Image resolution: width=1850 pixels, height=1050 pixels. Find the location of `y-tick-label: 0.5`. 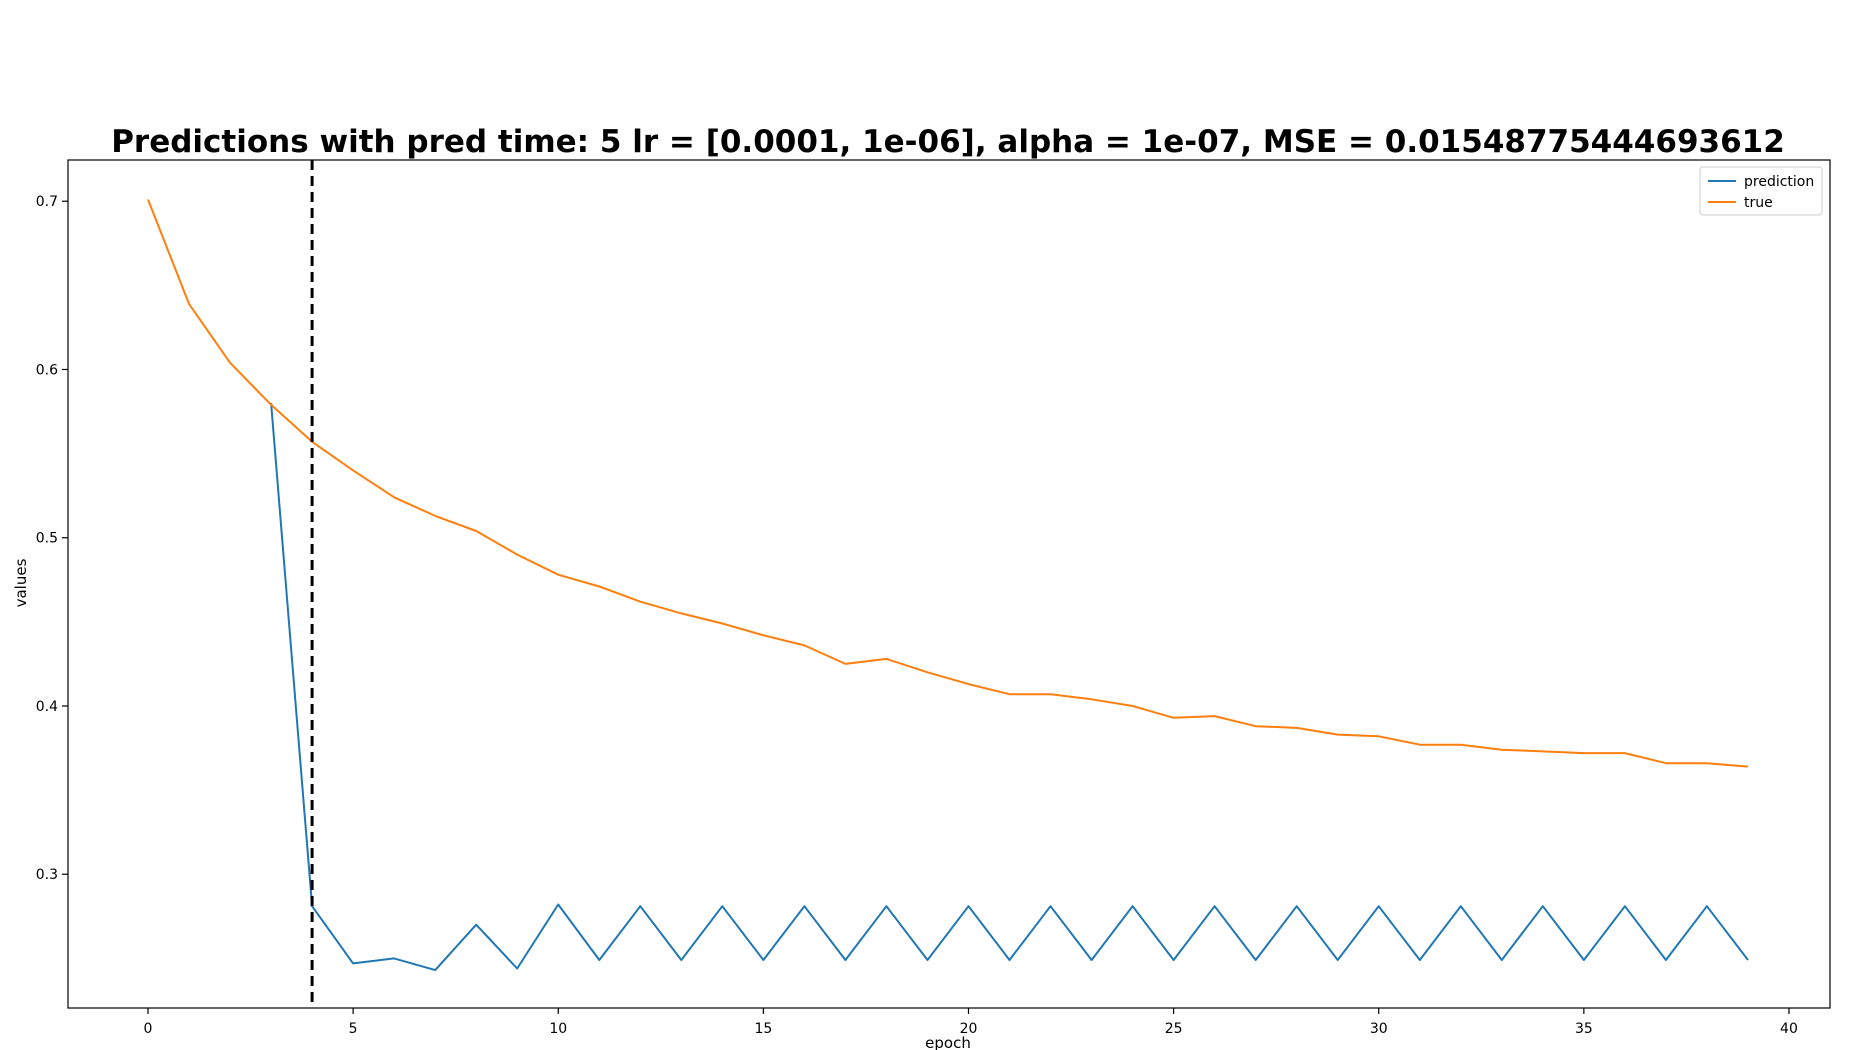

y-tick-label: 0.5 is located at coordinates (47, 539).